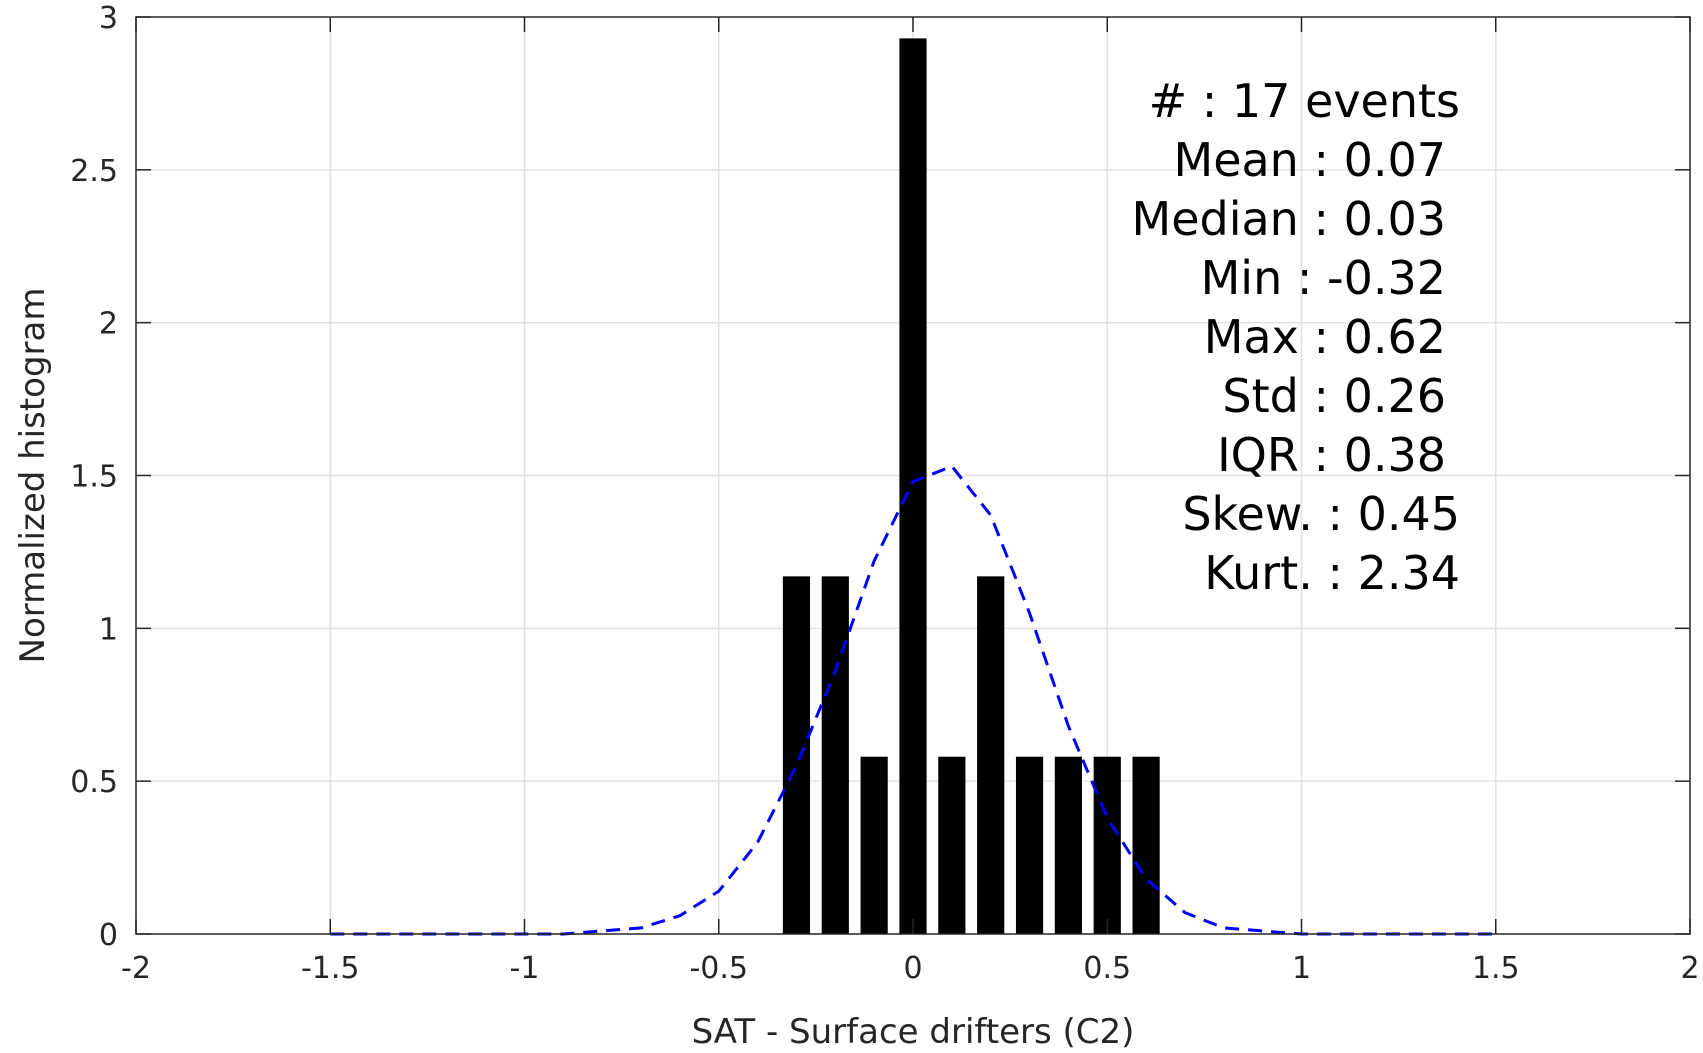 The height and width of the screenshot is (1053, 1703). What do you see at coordinates (718, 968) in the screenshot?
I see `x-tick-label: -0.5` at bounding box center [718, 968].